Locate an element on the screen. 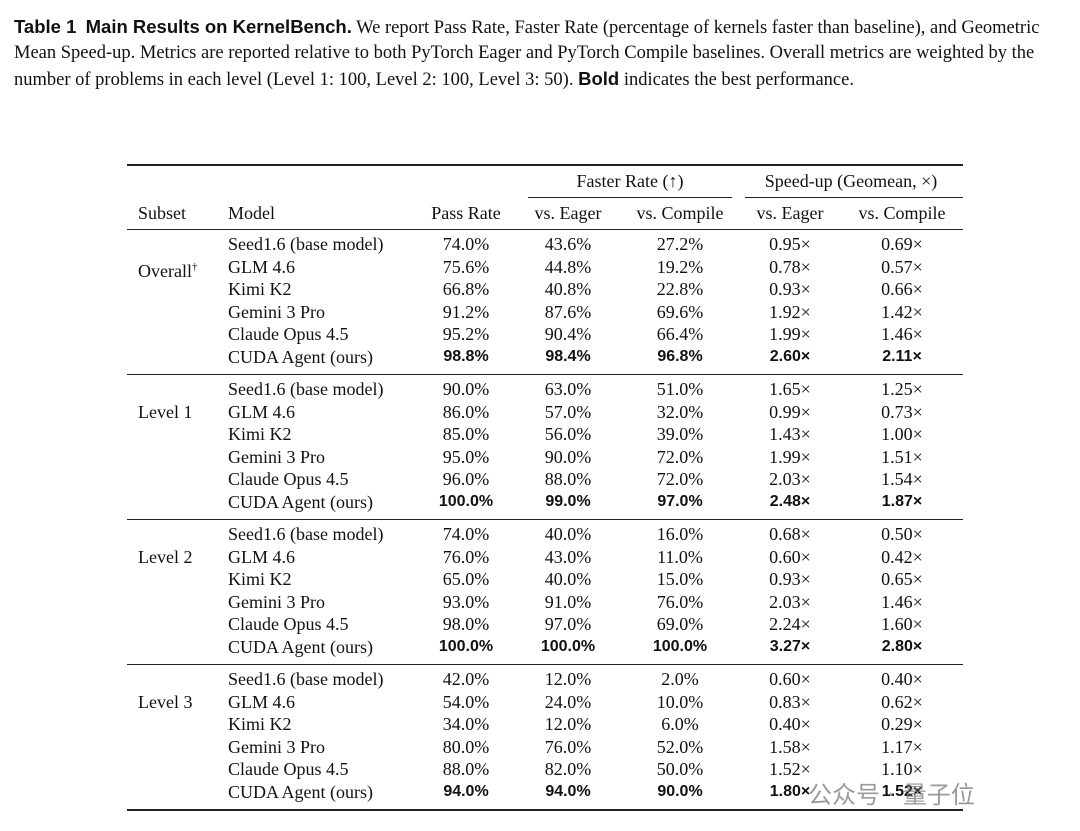  value-cell: 6.0% is located at coordinates (680, 724).